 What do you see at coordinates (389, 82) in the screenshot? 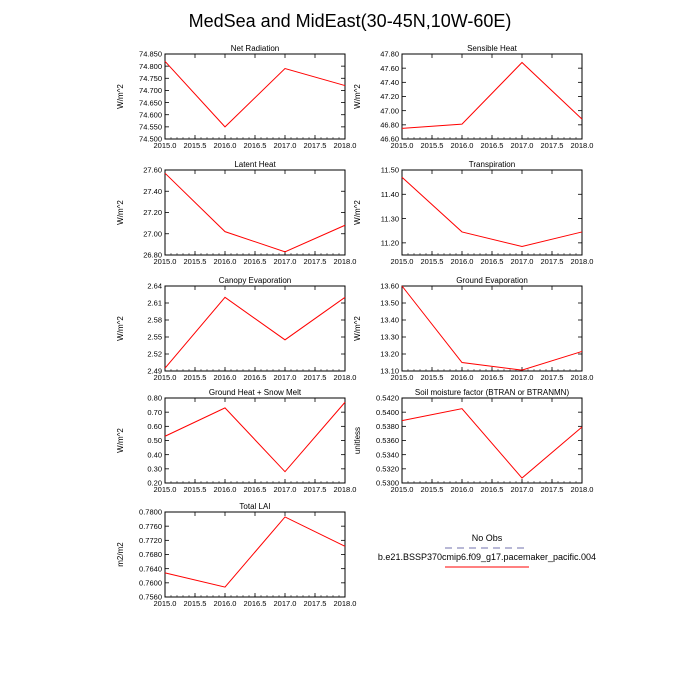
I see `y-tick-label: 47.40` at bounding box center [389, 82].